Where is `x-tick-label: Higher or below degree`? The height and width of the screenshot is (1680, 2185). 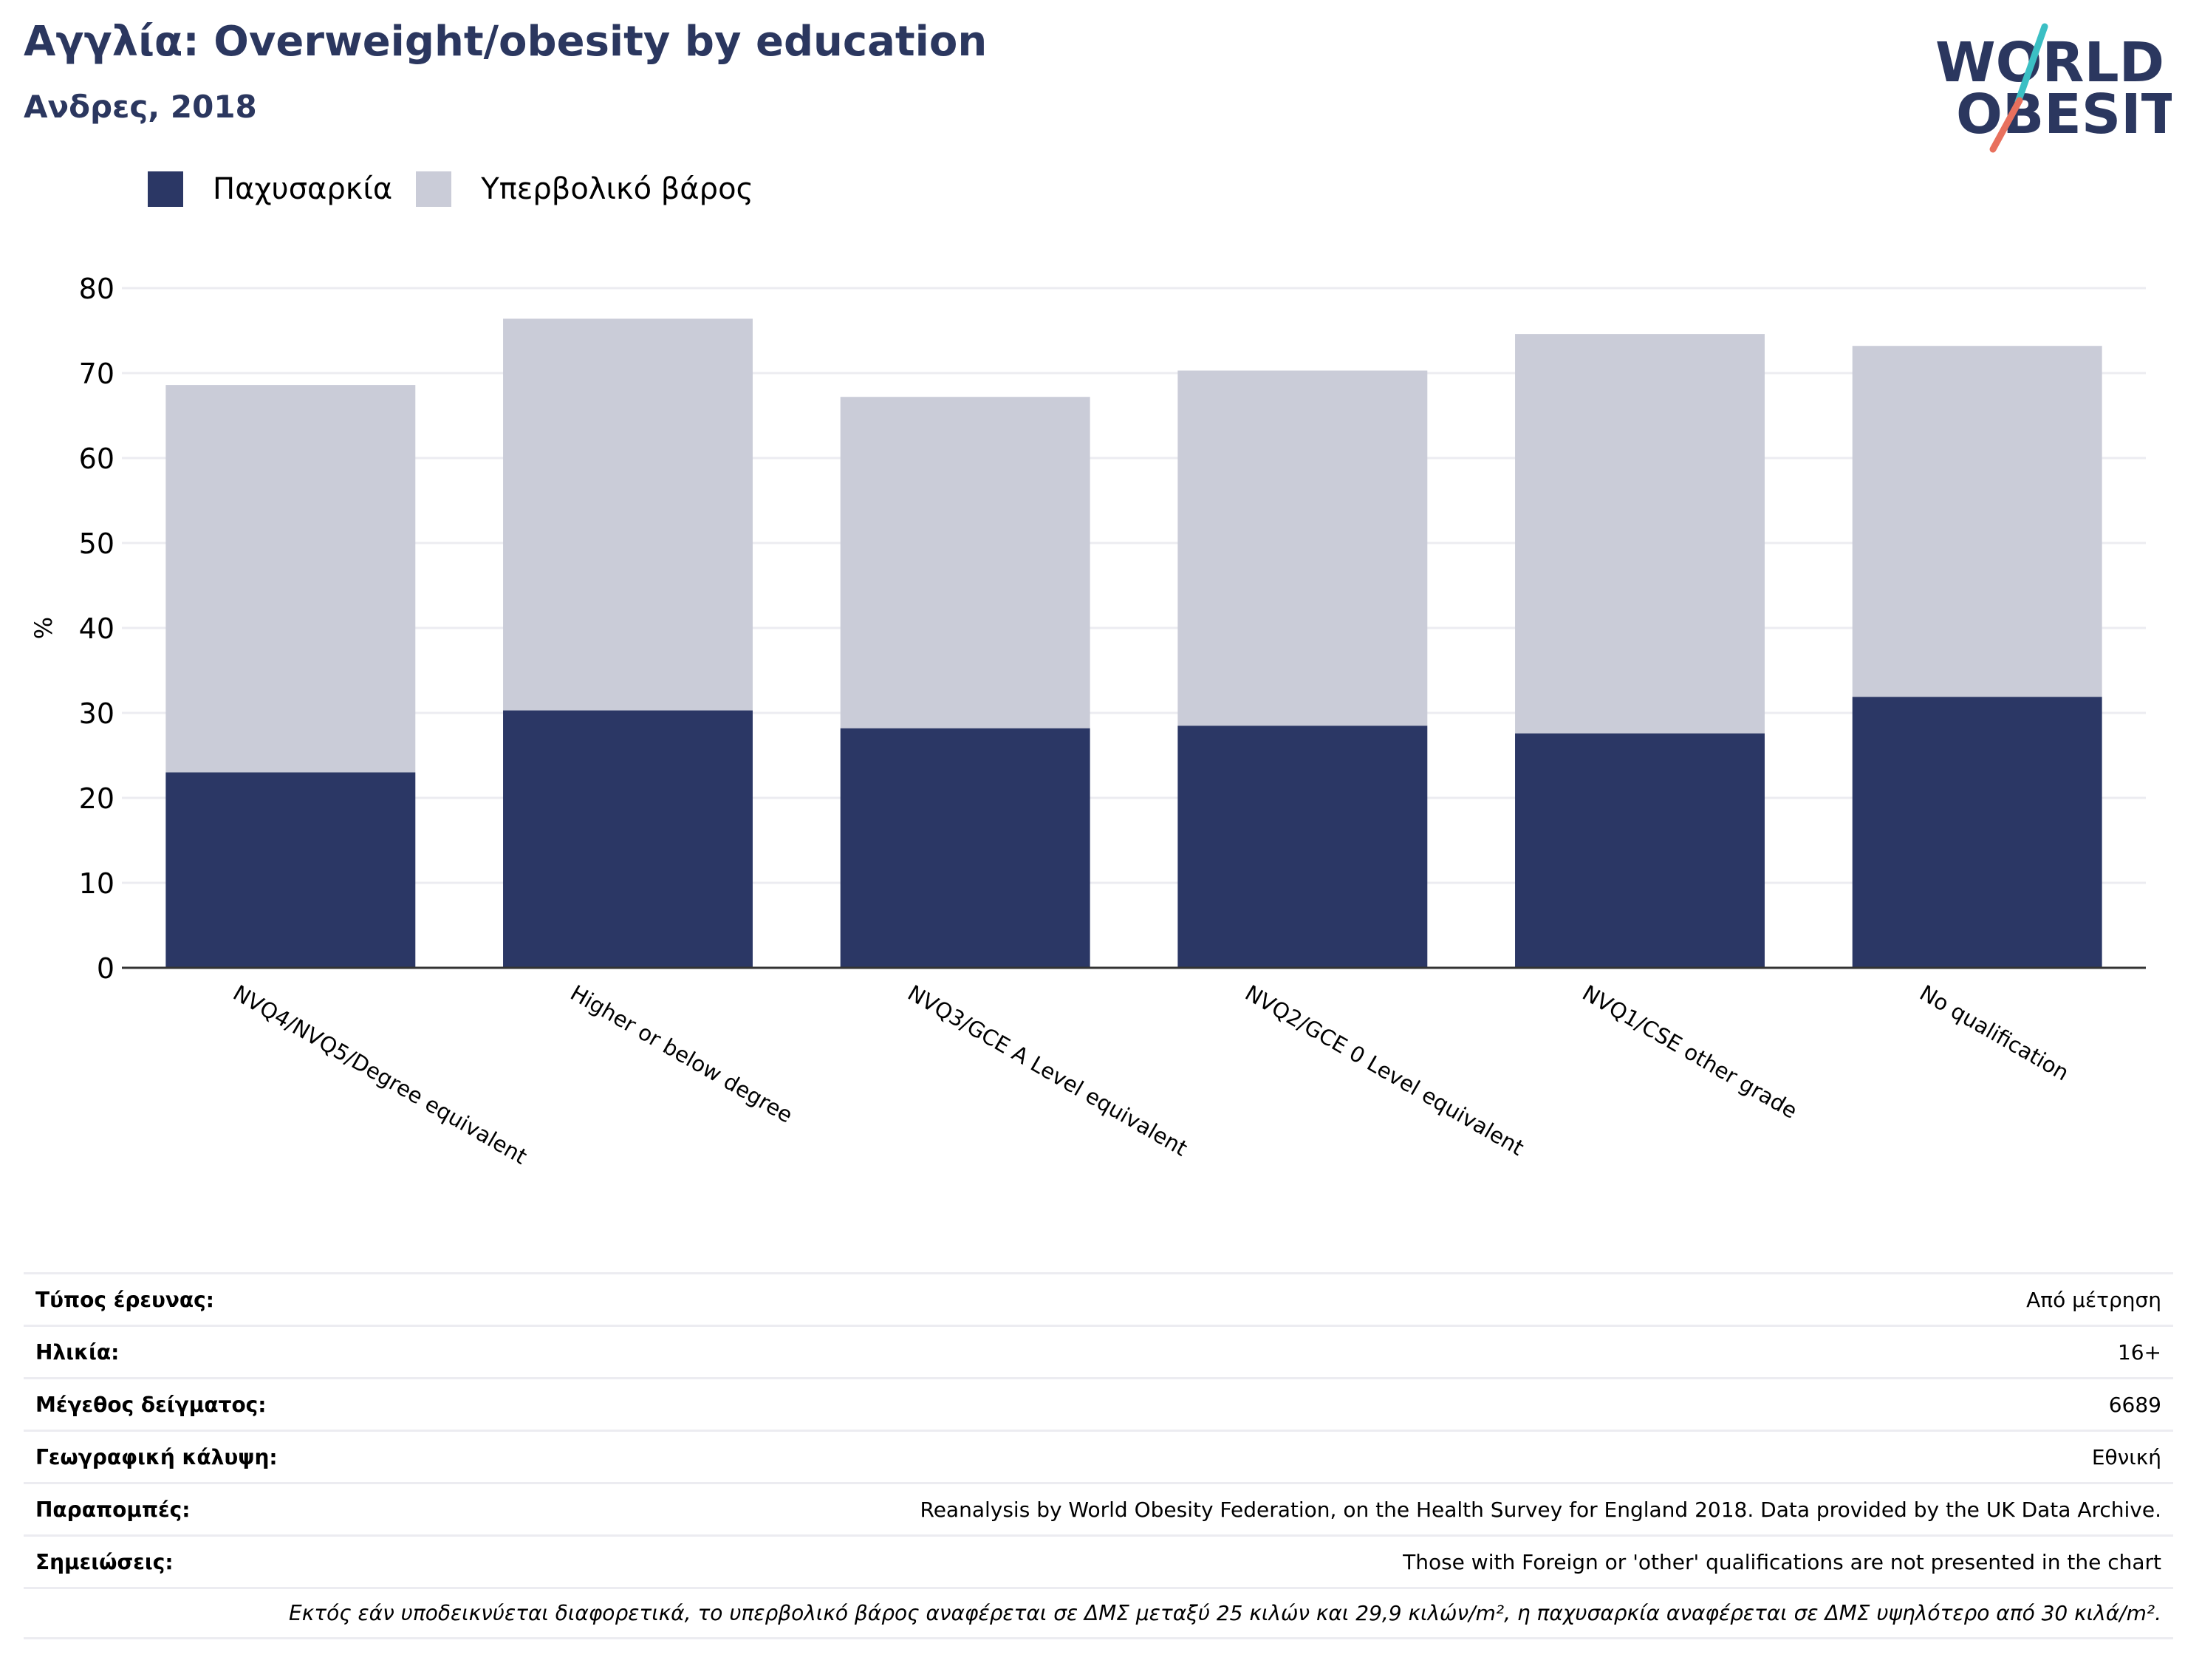 x-tick-label: Higher or below degree is located at coordinates (682, 1054).